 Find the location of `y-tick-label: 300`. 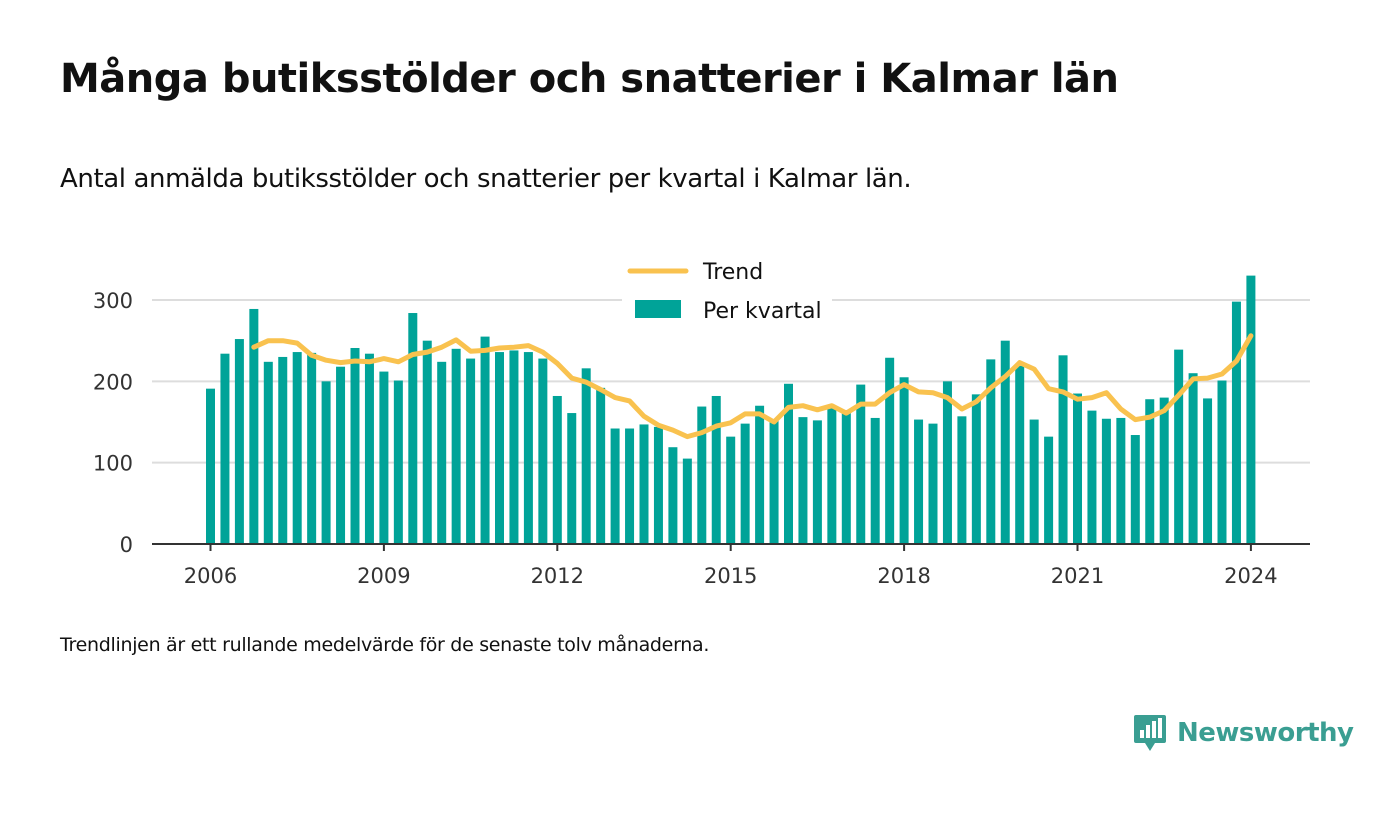

y-tick-label: 300 is located at coordinates (113, 301).